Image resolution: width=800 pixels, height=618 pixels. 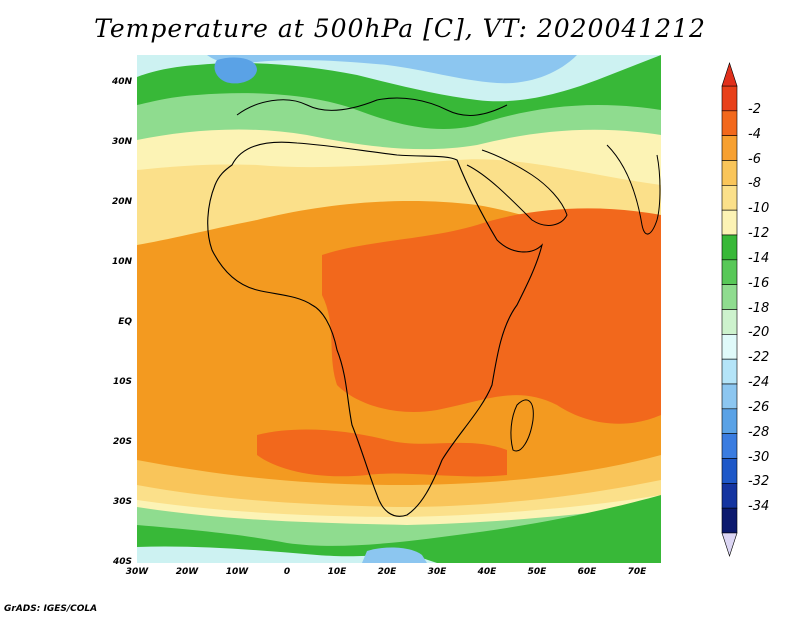 What do you see at coordinates (759, 233) in the screenshot?
I see `colorbar-label: -12` at bounding box center [759, 233].